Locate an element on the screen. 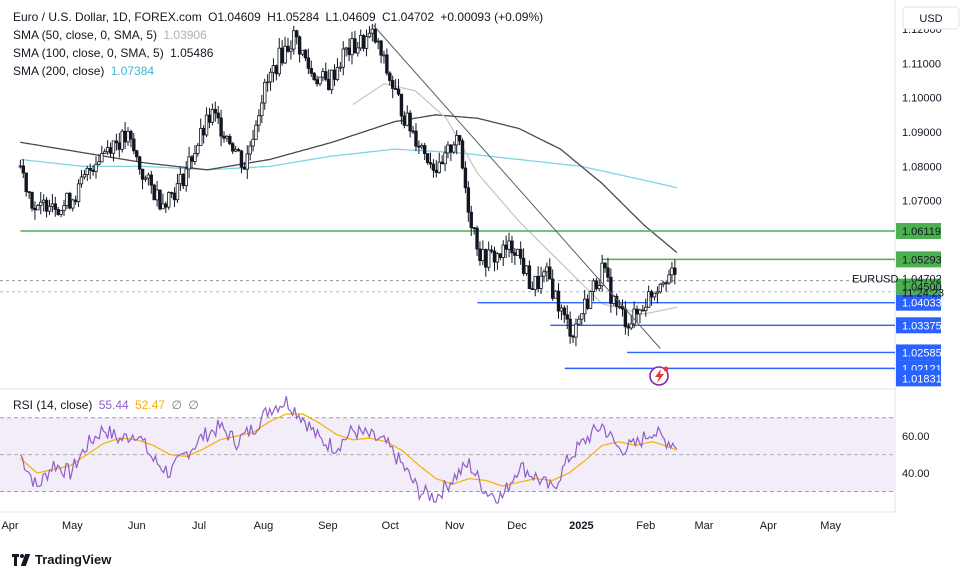  time-axis-label: May is located at coordinates (830, 526).